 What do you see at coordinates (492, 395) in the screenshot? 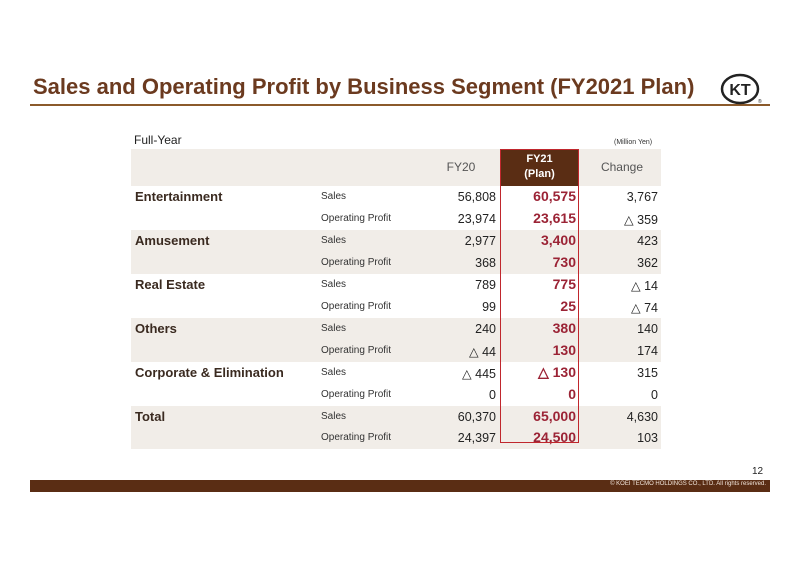
I see `fy20-value: 0` at bounding box center [492, 395].